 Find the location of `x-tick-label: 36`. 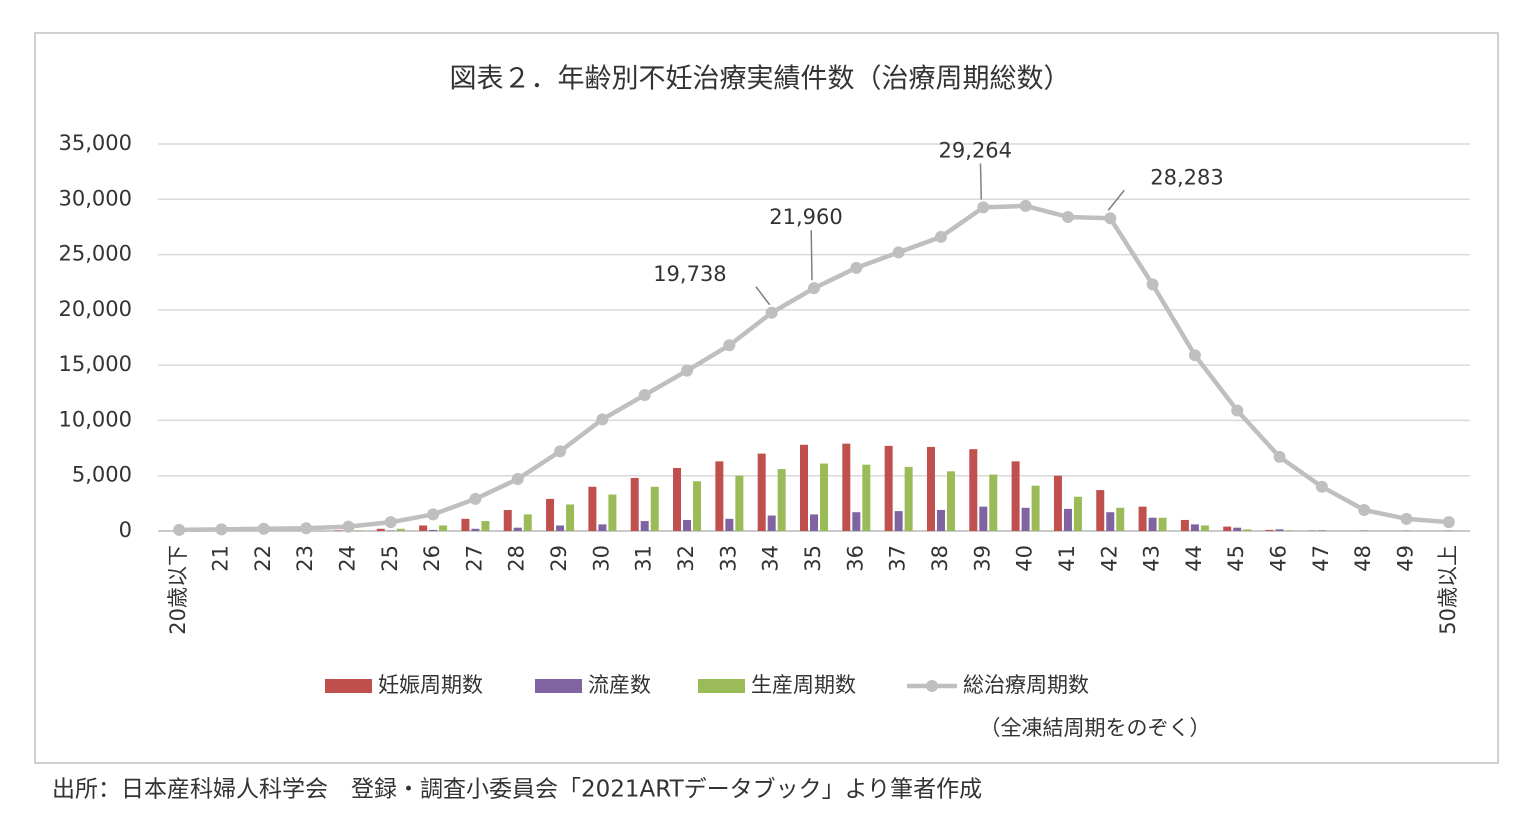

x-tick-label: 36 is located at coordinates (855, 558).